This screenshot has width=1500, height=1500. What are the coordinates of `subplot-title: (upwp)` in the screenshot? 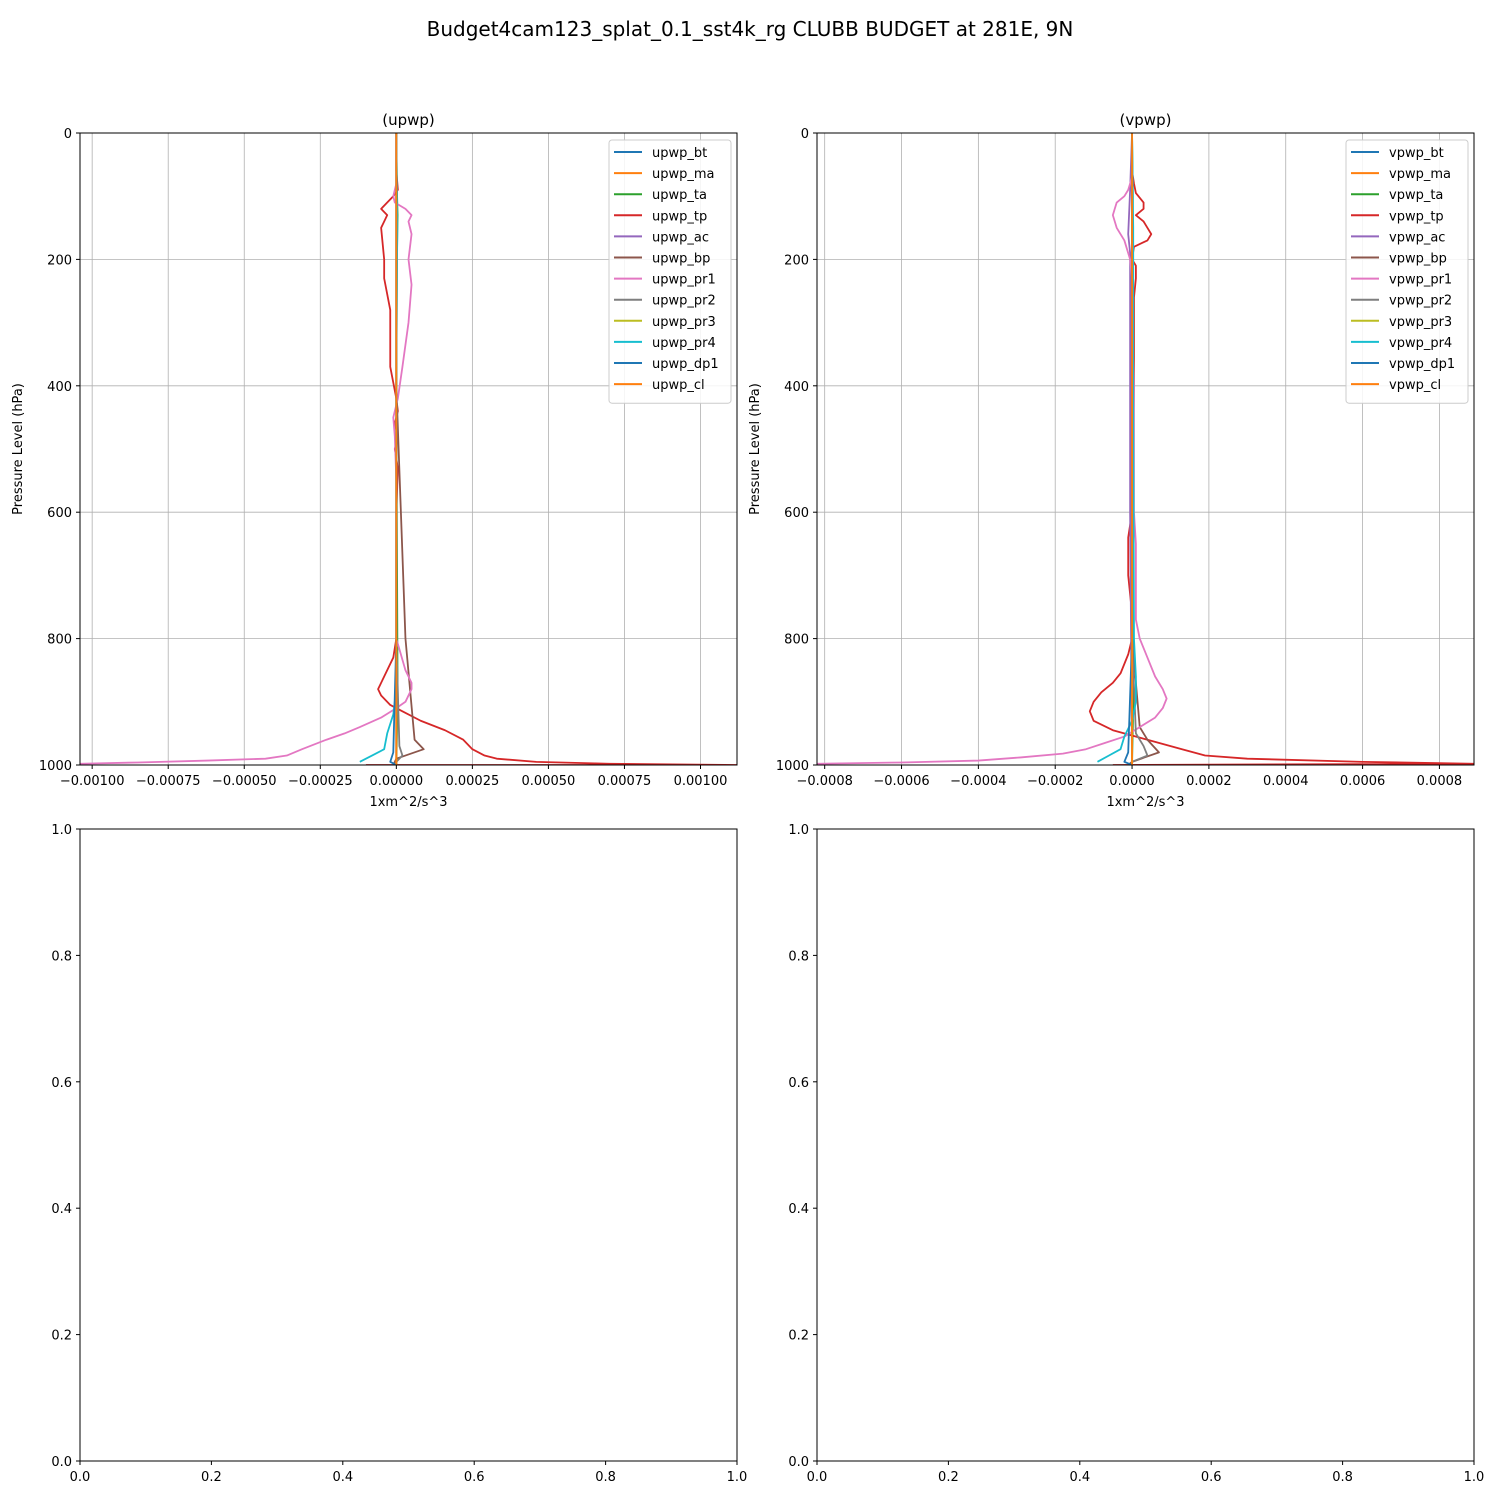 It's located at (408, 120).